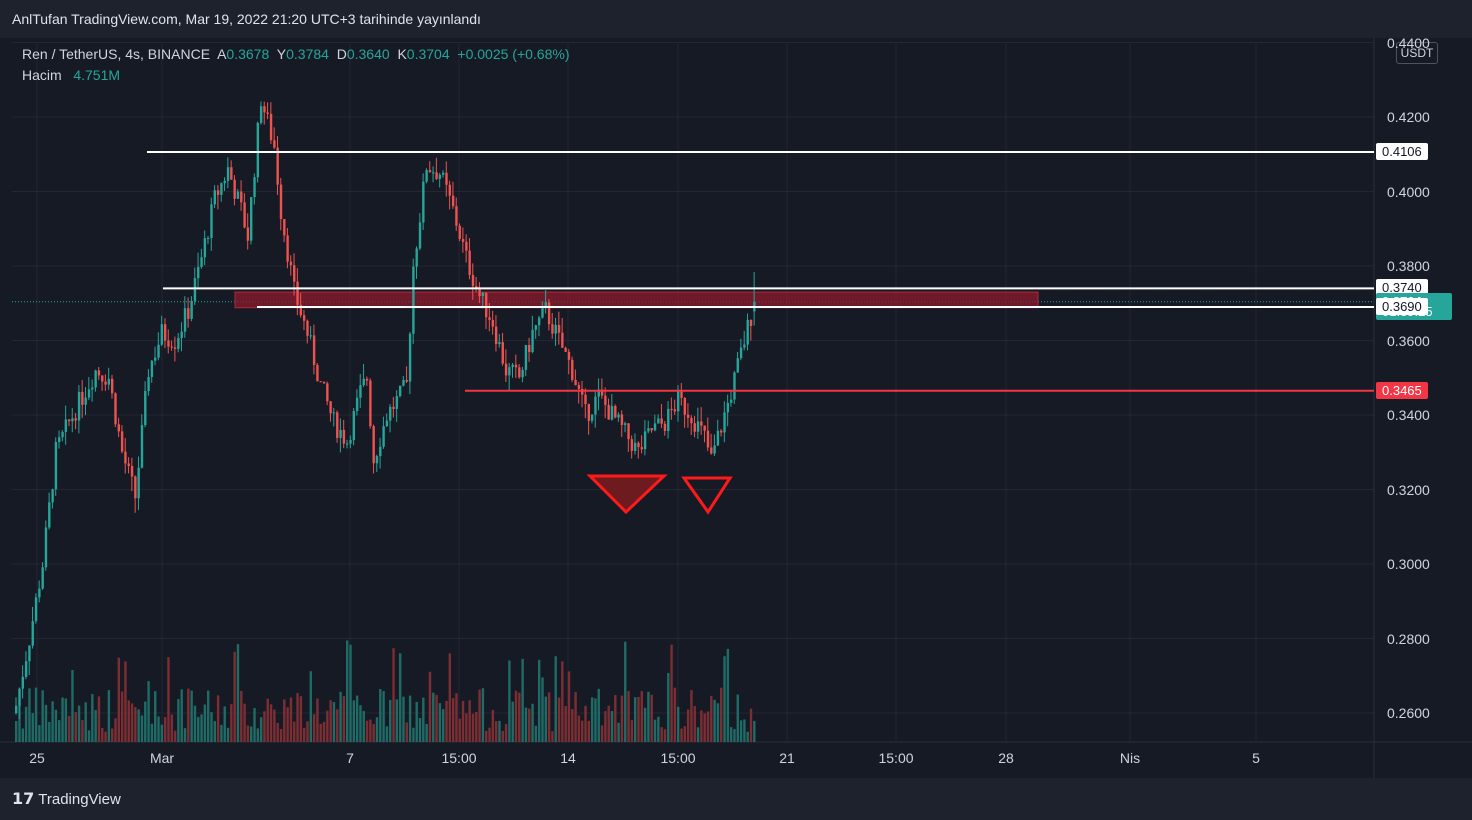 The height and width of the screenshot is (820, 1472). Describe the element at coordinates (350, 758) in the screenshot. I see `x-tick-label: 7` at that location.